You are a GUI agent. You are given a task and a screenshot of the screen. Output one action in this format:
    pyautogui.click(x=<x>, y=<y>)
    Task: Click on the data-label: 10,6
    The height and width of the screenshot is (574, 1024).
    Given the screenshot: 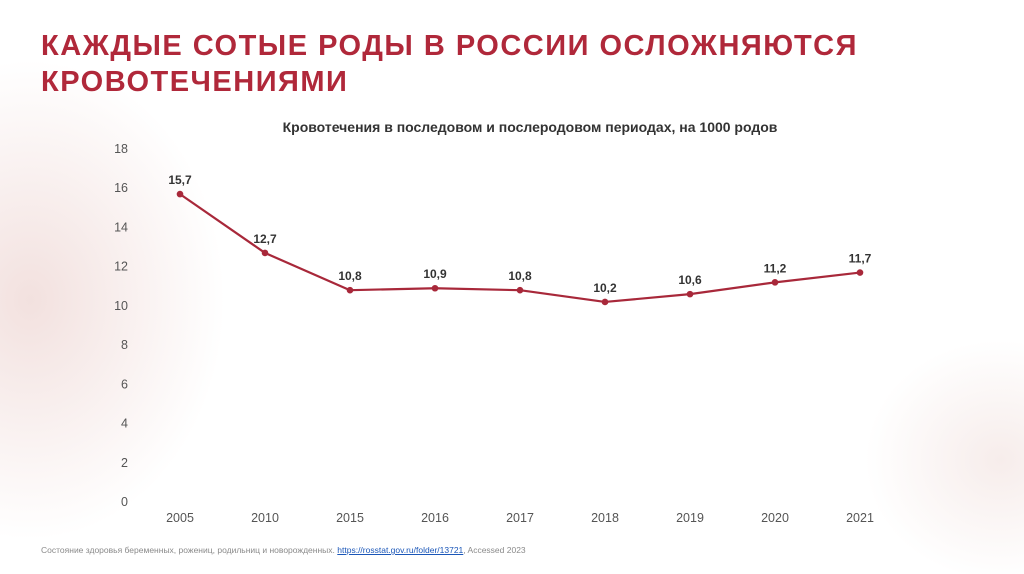 What is the action you would take?
    pyautogui.click(x=690, y=280)
    